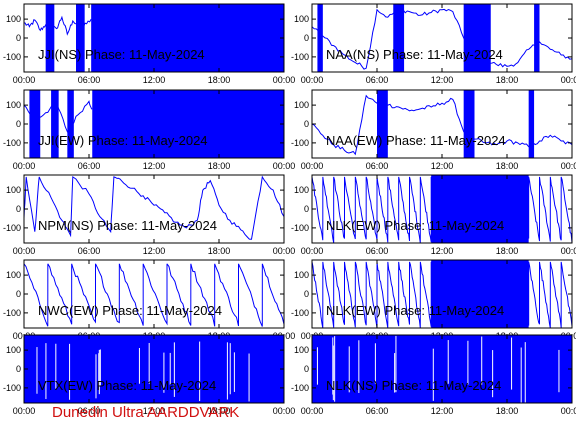 The width and height of the screenshot is (576, 432). I want to click on panel-title: JJI(NS) Phase: 11-May-2024, so click(121, 54).